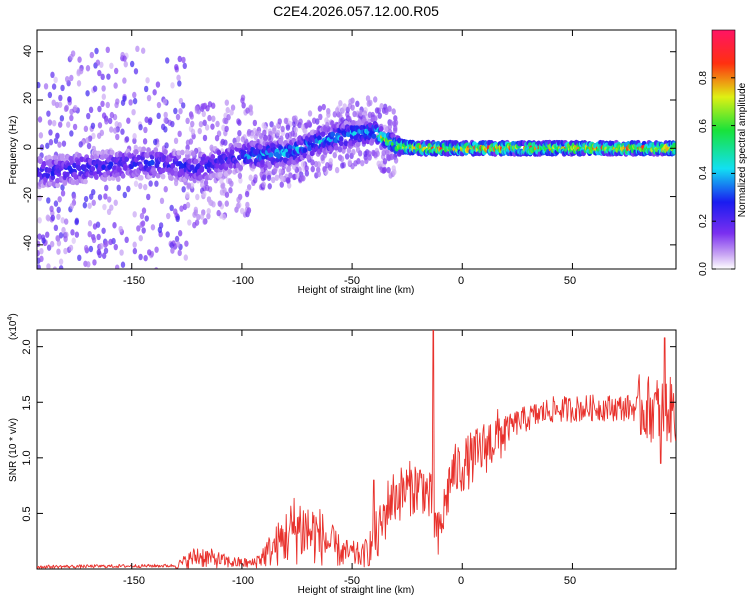 This screenshot has height=605, width=750. What do you see at coordinates (13, 326) in the screenshot?
I see `svg-text: (x104)` at bounding box center [13, 326].